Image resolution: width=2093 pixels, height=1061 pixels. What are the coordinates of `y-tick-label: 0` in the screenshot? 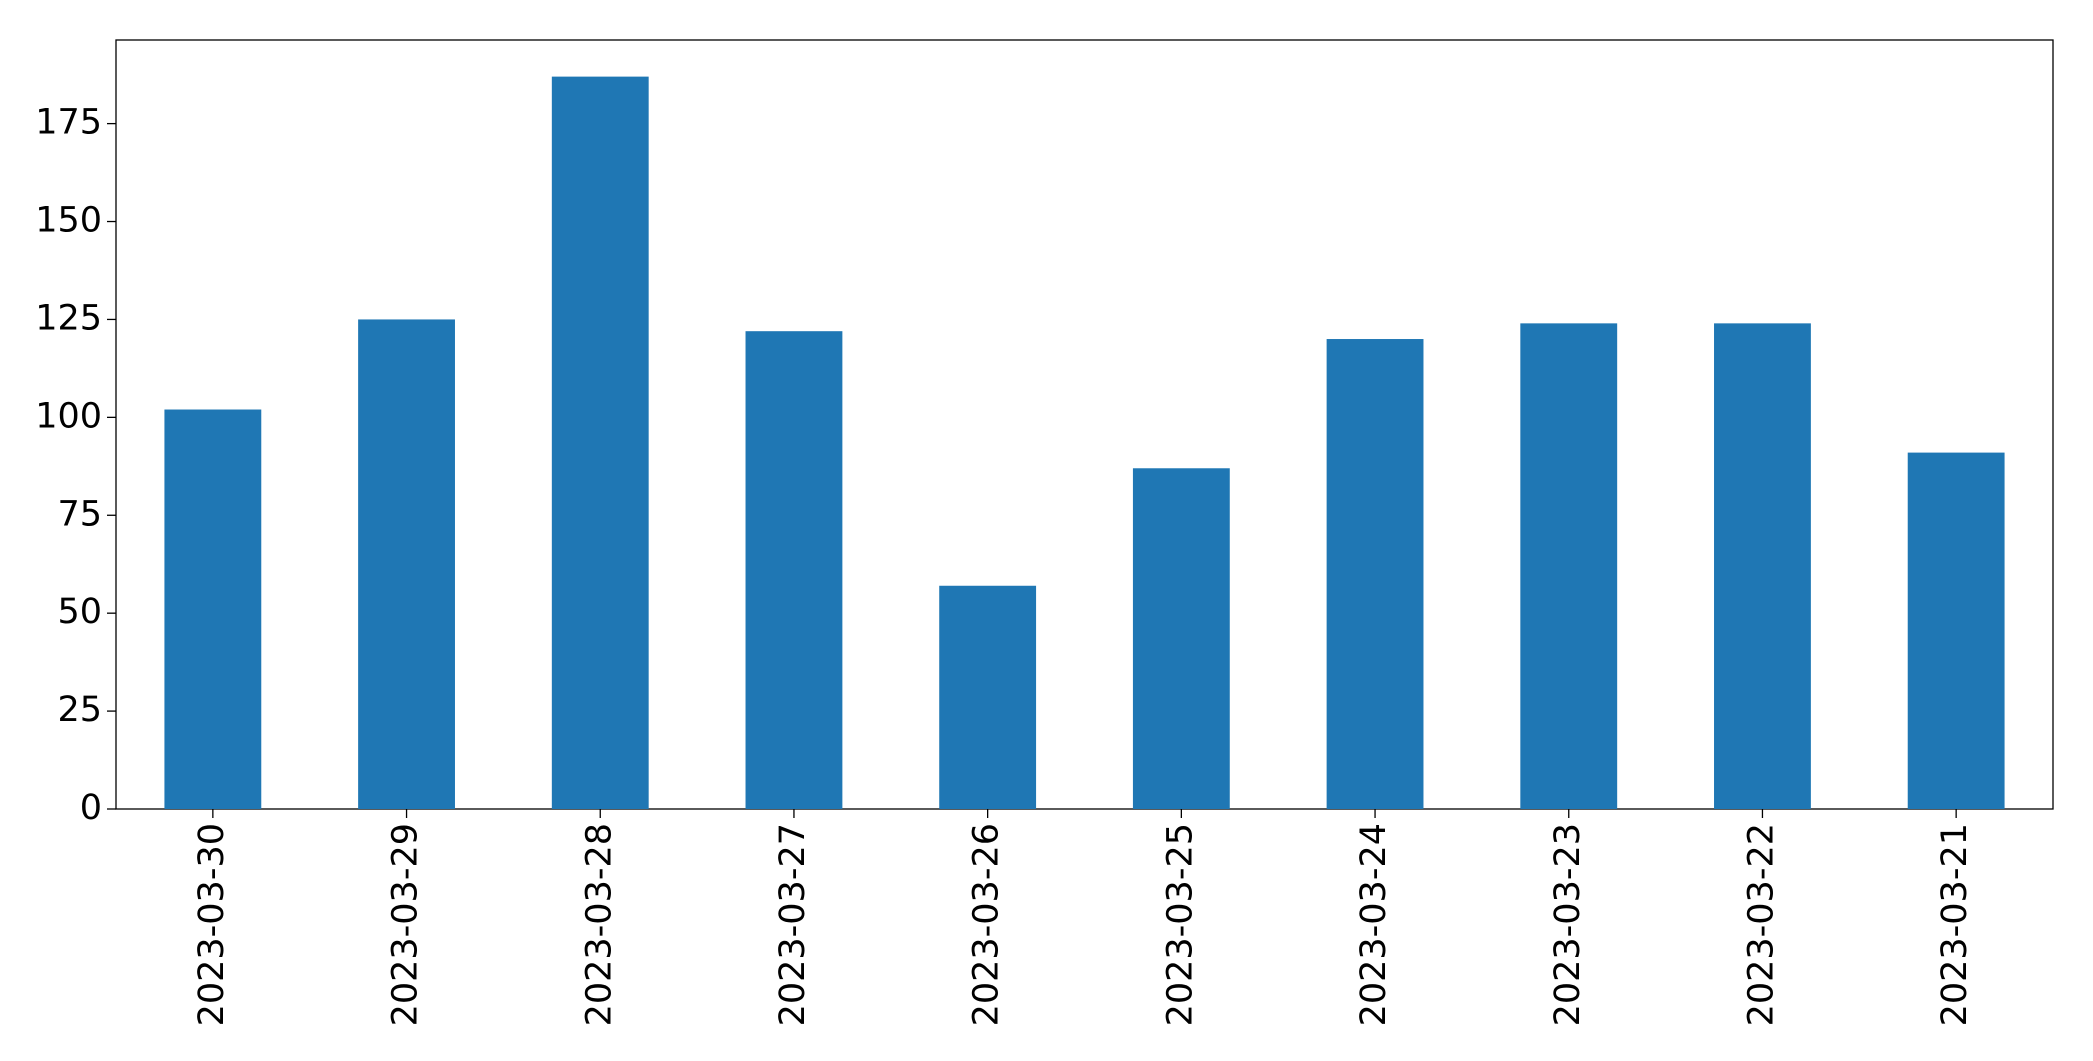 It's located at (91, 808).